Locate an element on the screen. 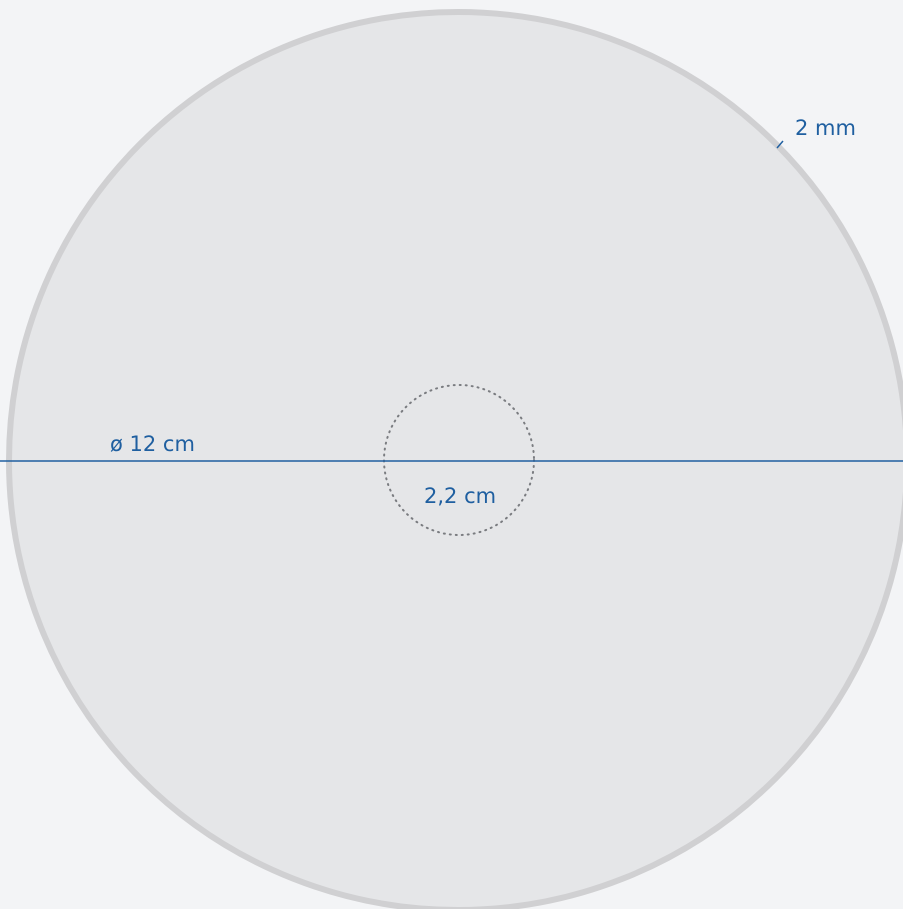 The width and height of the screenshot is (903, 909). diameter-label: ø 12 cm is located at coordinates (152, 444).